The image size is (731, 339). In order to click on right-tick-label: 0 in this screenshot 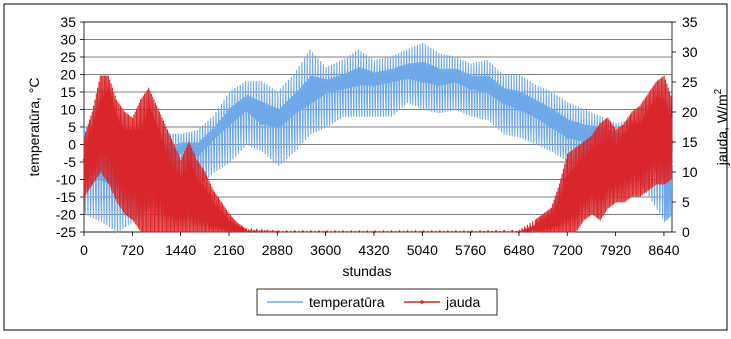, I will do `click(686, 232)`.